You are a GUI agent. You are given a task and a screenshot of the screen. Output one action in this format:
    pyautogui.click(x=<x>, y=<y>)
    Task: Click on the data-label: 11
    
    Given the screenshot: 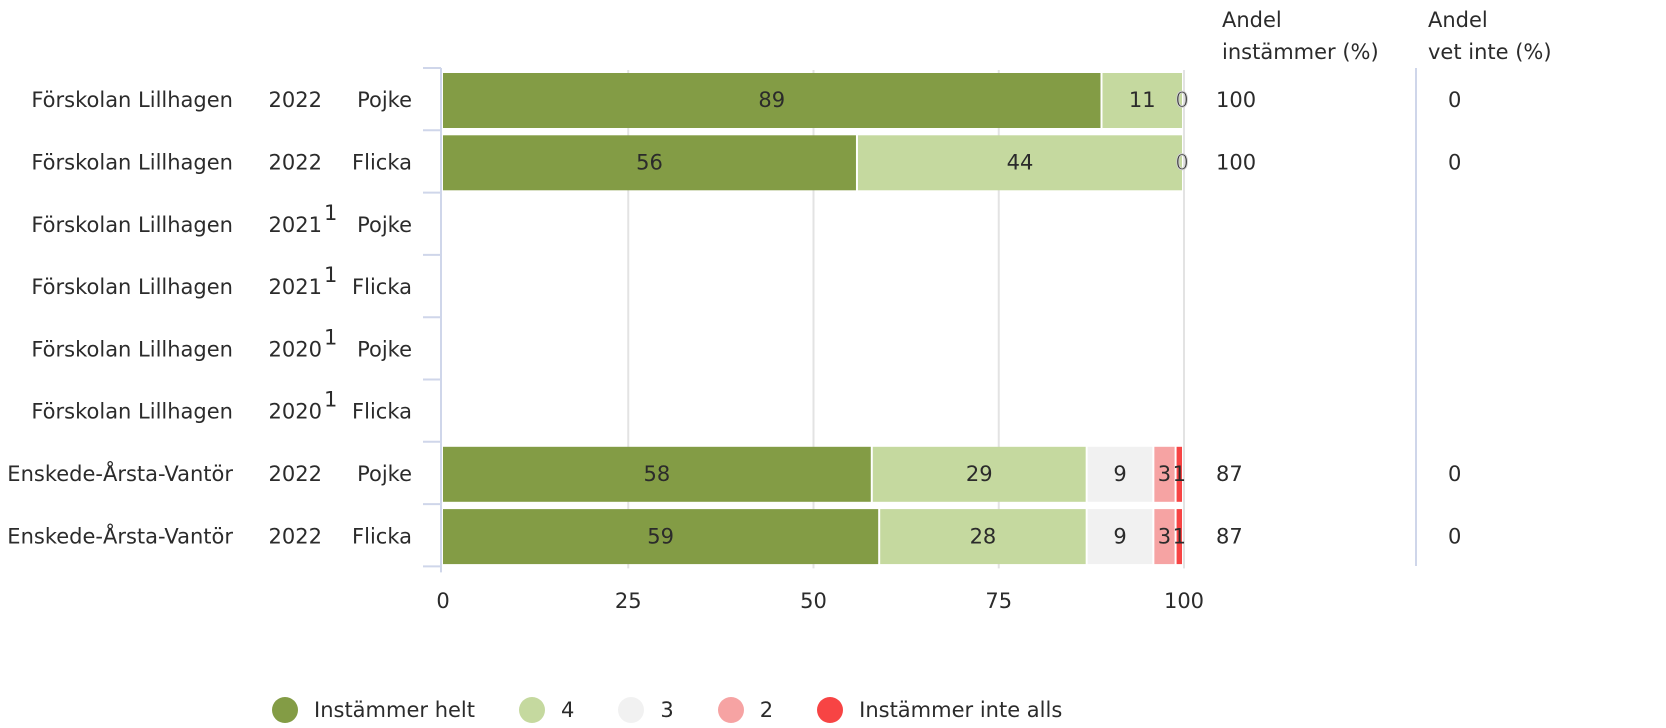 What is the action you would take?
    pyautogui.click(x=1142, y=100)
    